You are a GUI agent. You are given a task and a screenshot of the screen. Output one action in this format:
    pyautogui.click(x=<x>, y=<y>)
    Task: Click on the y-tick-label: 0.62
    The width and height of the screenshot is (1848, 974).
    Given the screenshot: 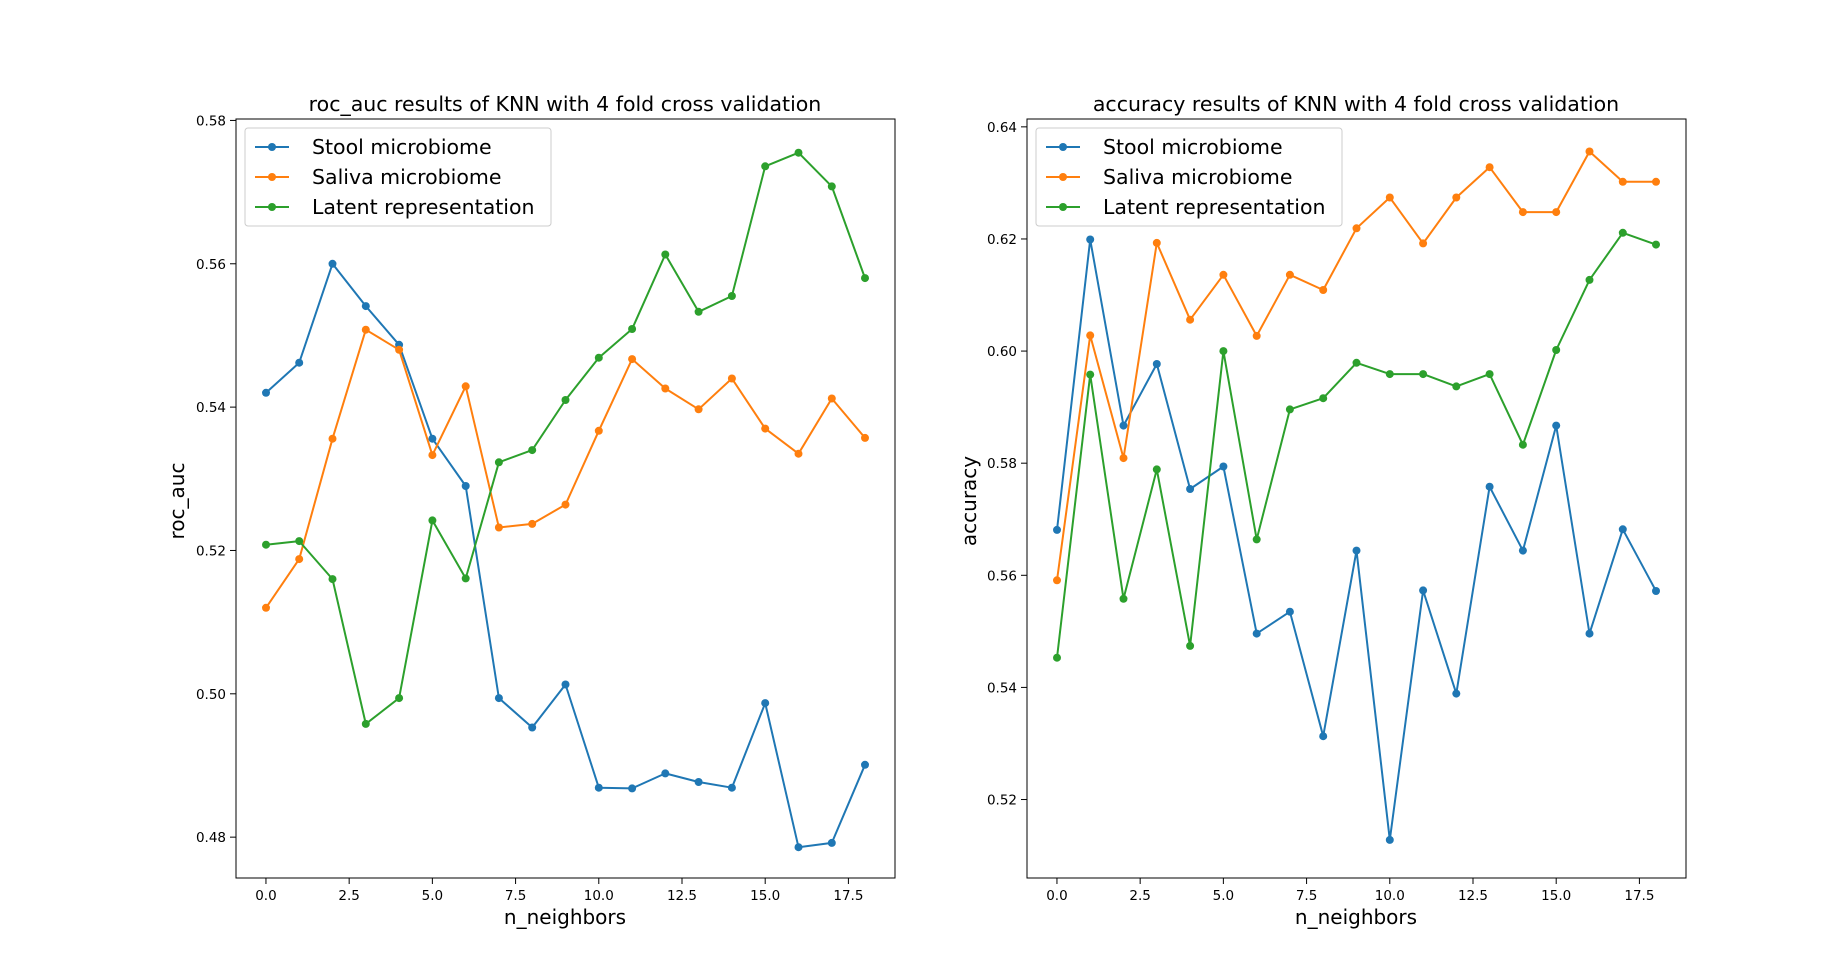 What is the action you would take?
    pyautogui.click(x=1002, y=240)
    